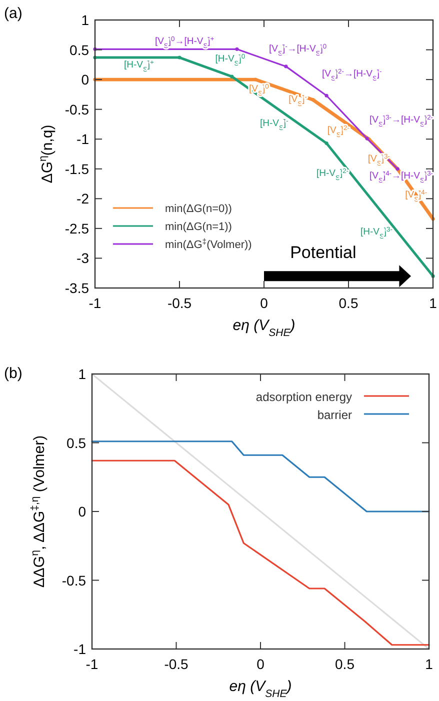  Describe the element at coordinates (77, 228) in the screenshot. I see `y-tick-label: -2.5` at that location.